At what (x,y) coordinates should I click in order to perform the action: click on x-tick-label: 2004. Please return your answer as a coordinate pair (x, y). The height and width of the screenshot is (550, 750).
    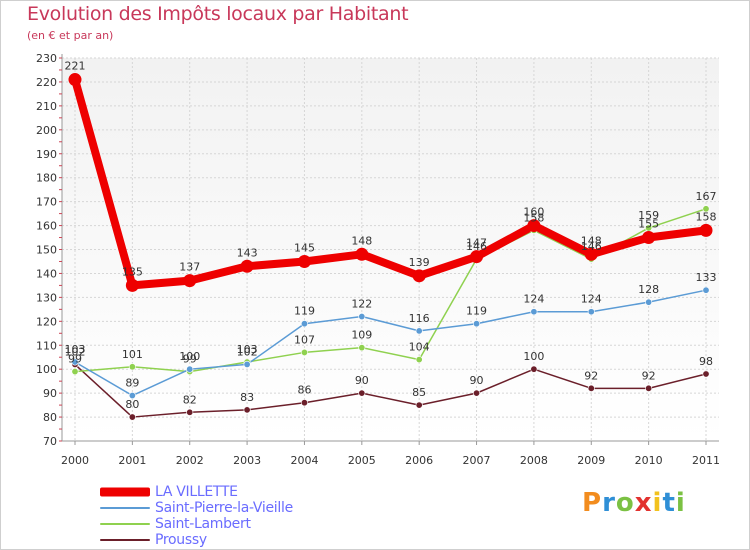
    Looking at the image, I should click on (304, 460).